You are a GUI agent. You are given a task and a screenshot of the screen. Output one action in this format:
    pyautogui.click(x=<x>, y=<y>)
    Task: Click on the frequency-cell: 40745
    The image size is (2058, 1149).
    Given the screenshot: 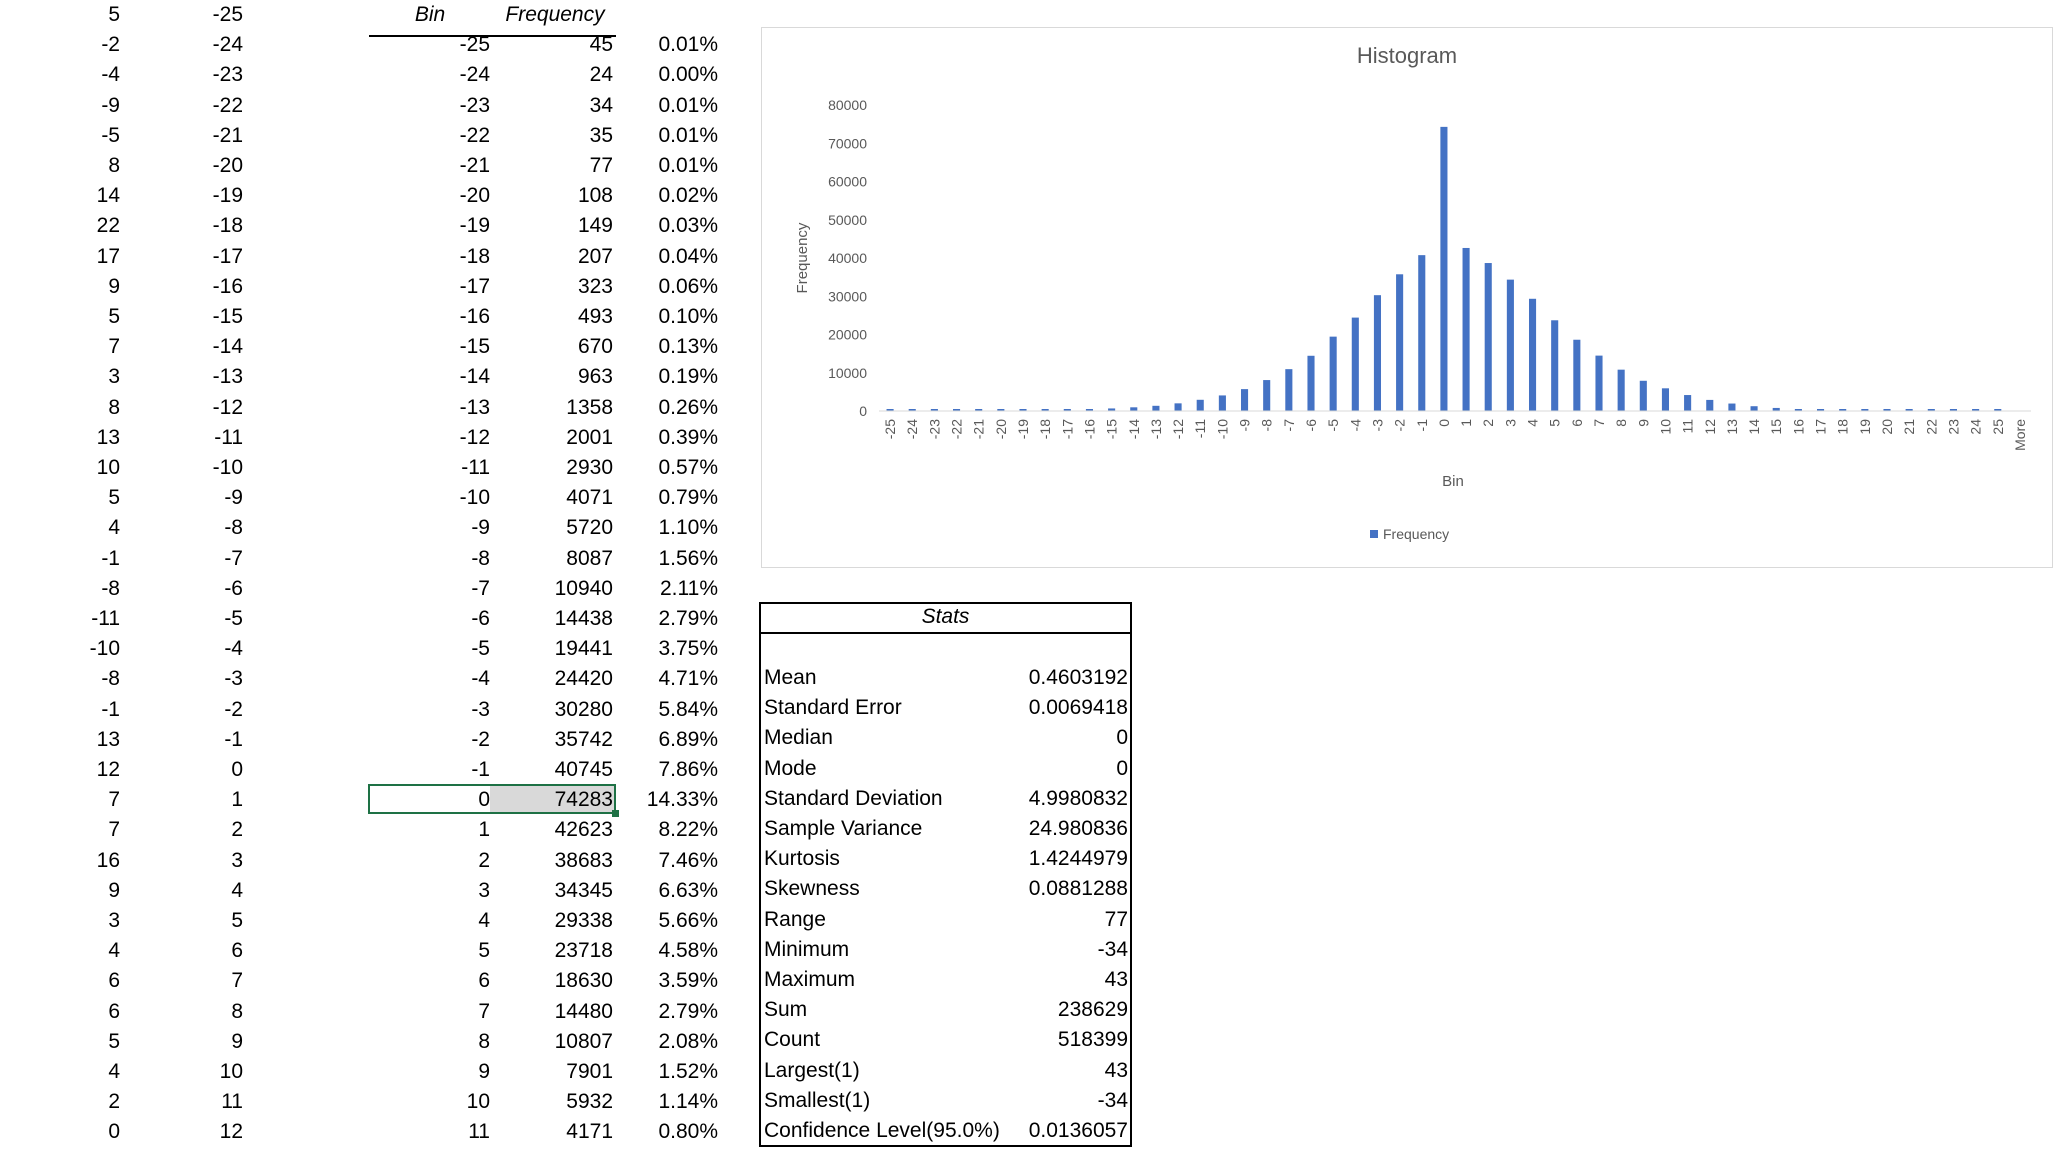 What is the action you would take?
    pyautogui.click(x=583, y=769)
    